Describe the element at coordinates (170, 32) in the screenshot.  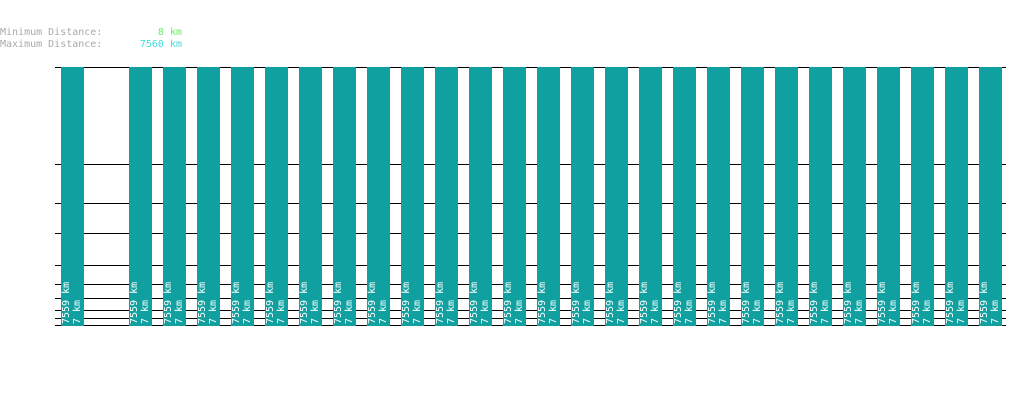
I see `min-value: 8 km` at that location.